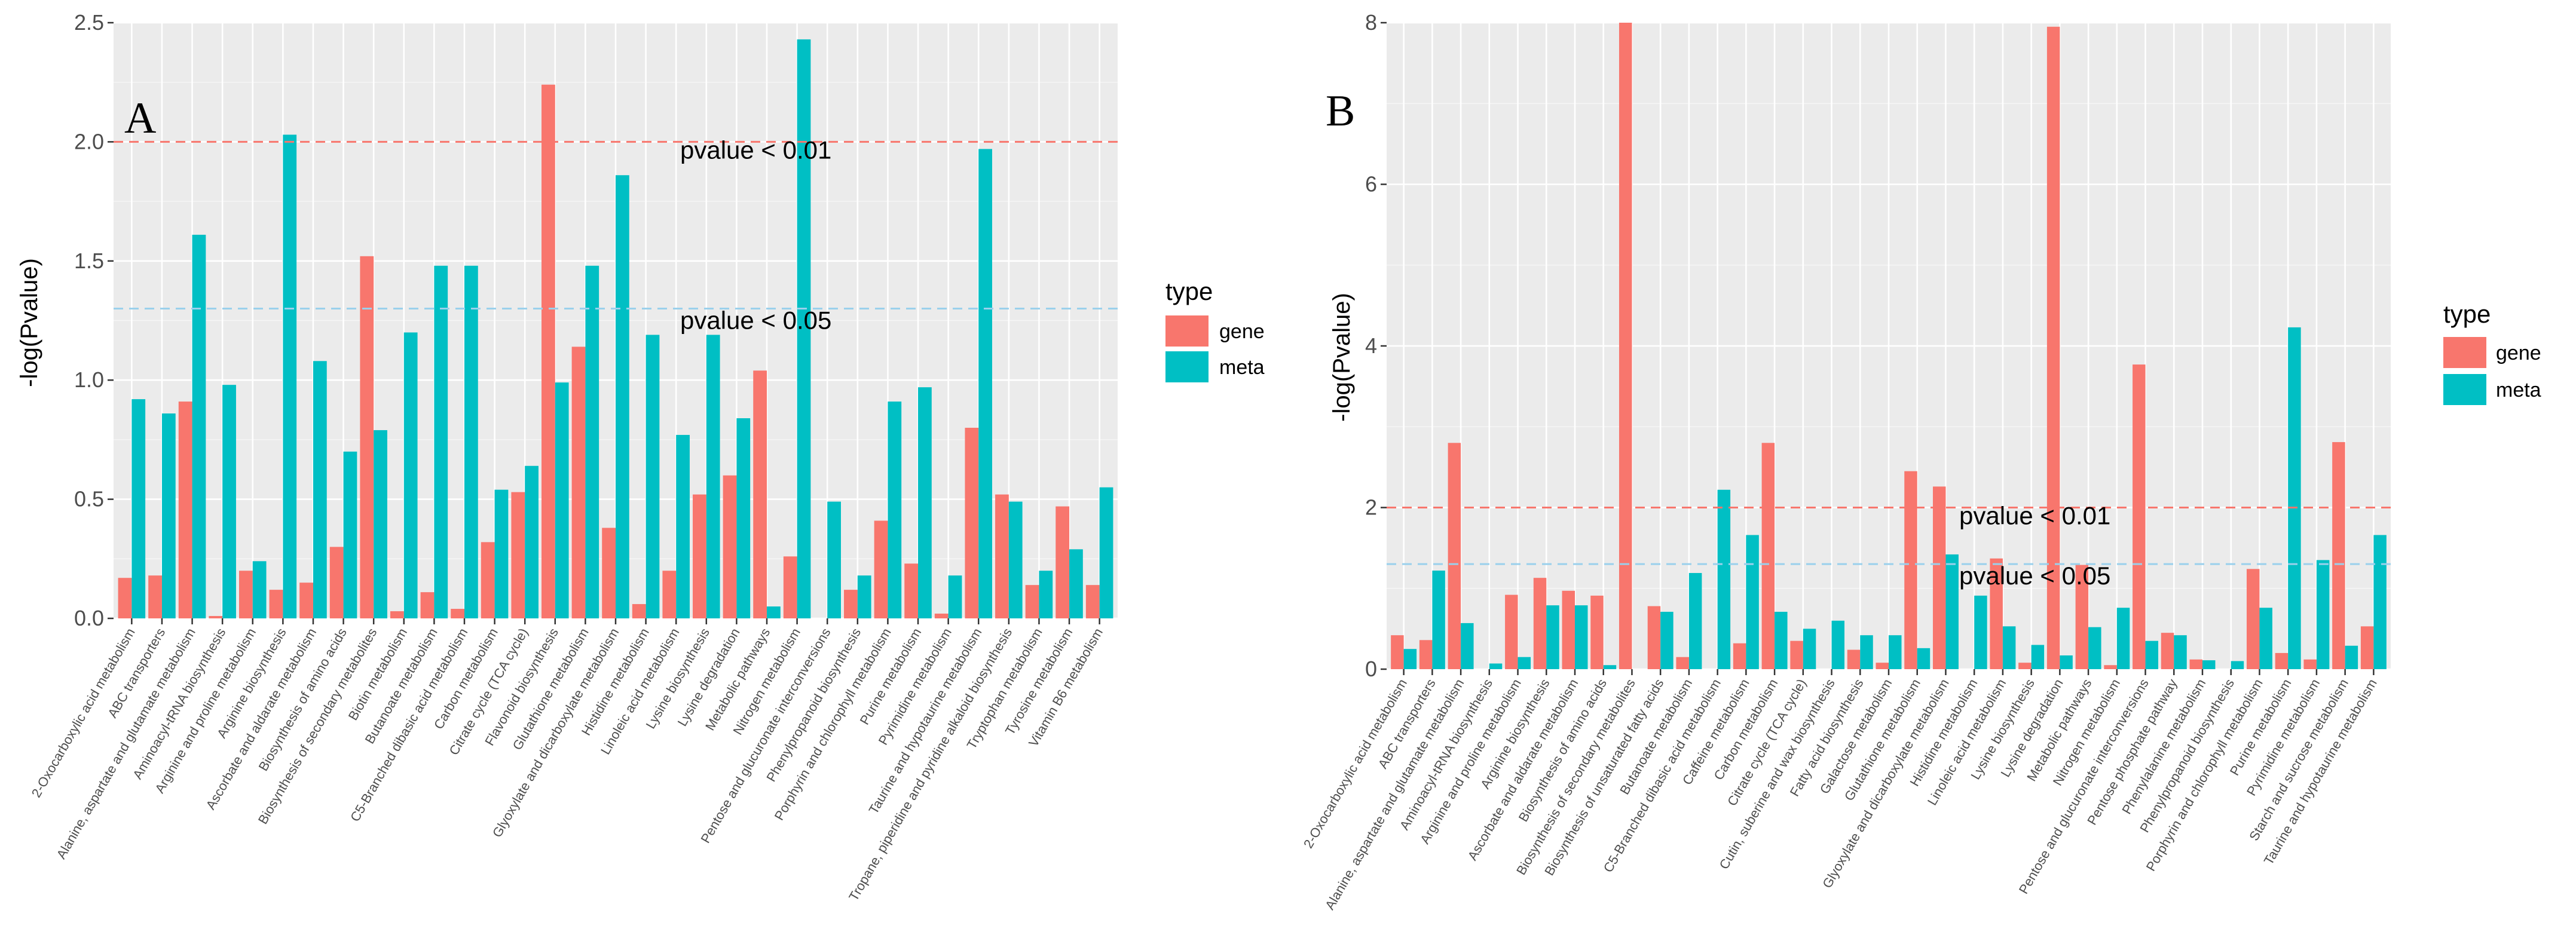 The width and height of the screenshot is (2576, 944). What do you see at coordinates (2492, 352) in the screenshot?
I see `panel-b-legend: type gene meta` at bounding box center [2492, 352].